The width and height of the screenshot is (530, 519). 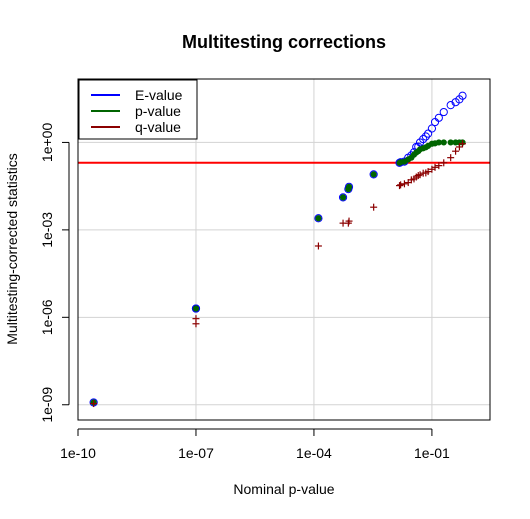 What do you see at coordinates (159, 95) in the screenshot?
I see `legend-label-e-value: E-value` at bounding box center [159, 95].